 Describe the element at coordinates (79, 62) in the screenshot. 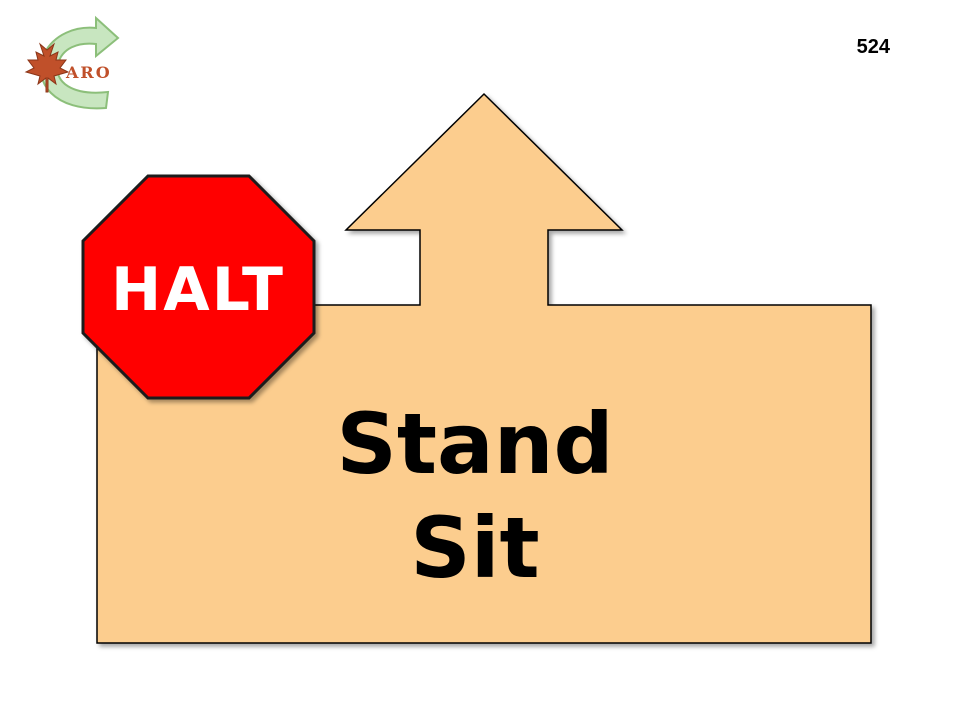

I see `logo-arrow-icon` at that location.